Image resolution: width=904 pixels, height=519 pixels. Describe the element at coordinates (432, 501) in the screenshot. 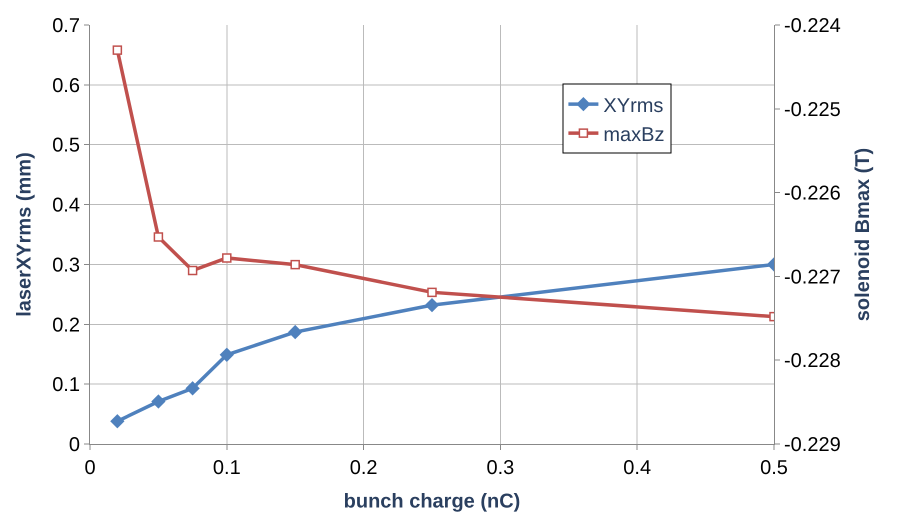

I see `x-axis-title: bunch charge (nC)` at that location.